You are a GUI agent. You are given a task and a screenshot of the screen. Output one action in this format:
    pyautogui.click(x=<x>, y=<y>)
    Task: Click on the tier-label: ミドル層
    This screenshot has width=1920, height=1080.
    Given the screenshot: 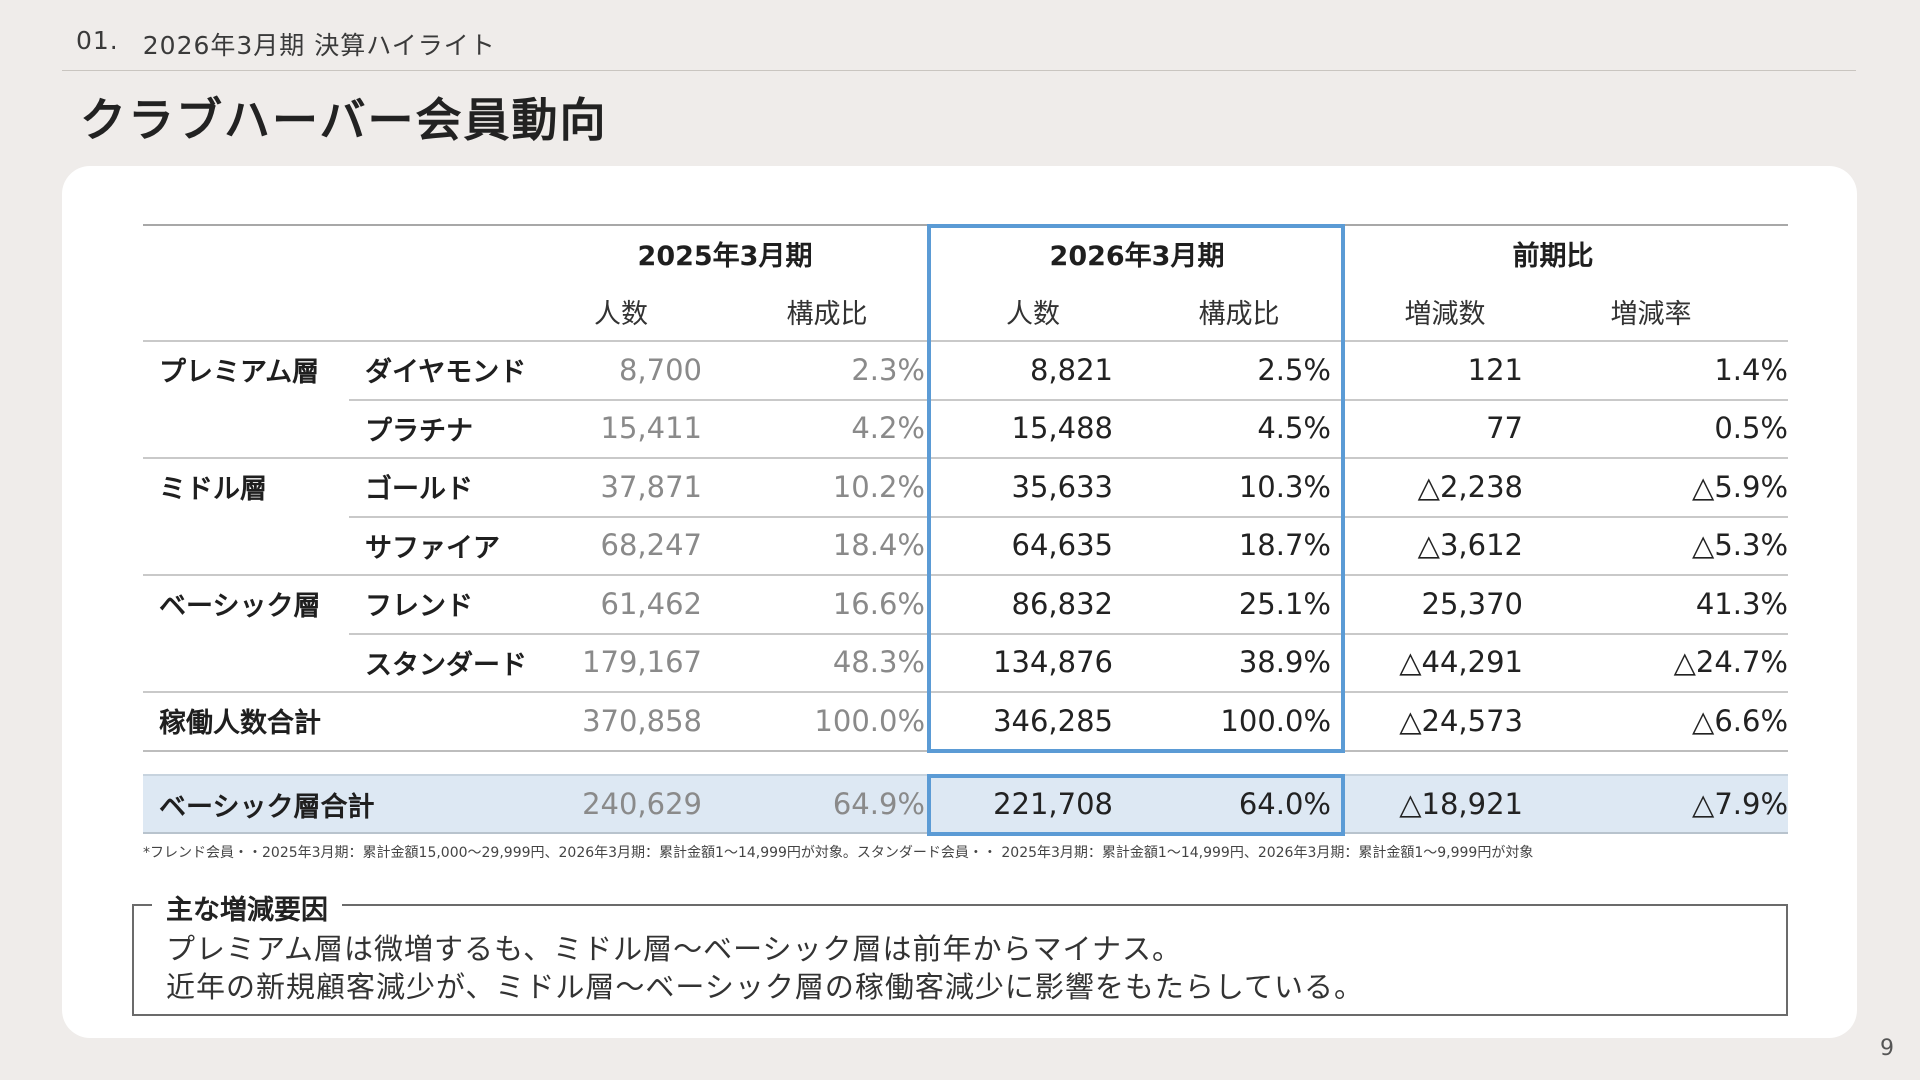 What is the action you would take?
    pyautogui.click(x=213, y=489)
    